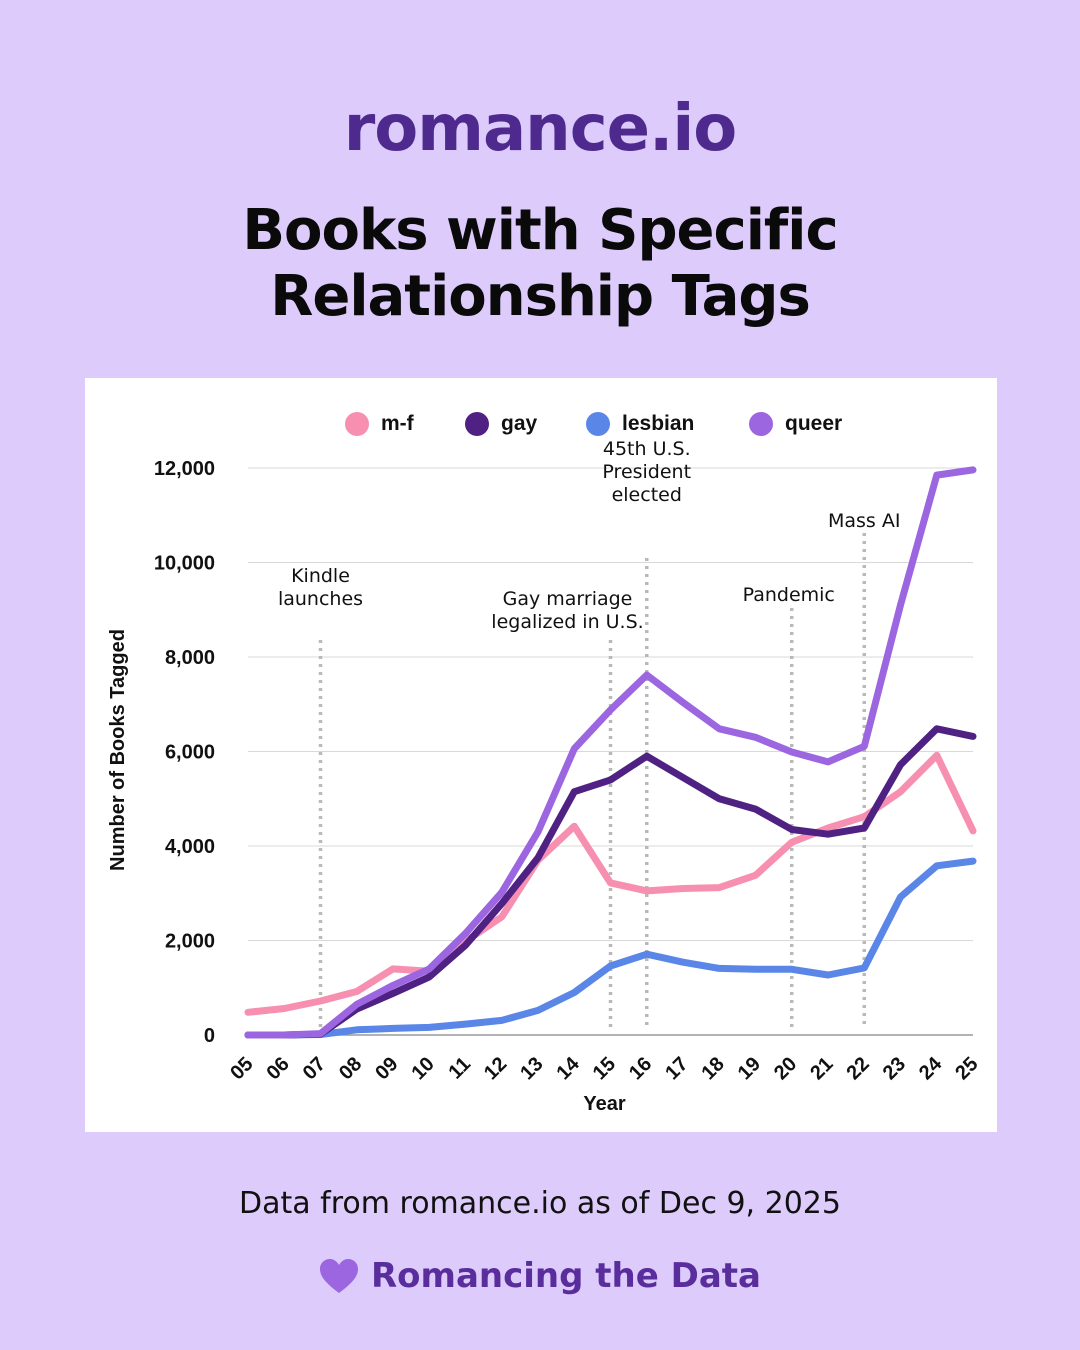 The height and width of the screenshot is (1350, 1080). What do you see at coordinates (658, 423) in the screenshot?
I see `legend-label-lesbian: lesbian` at bounding box center [658, 423].